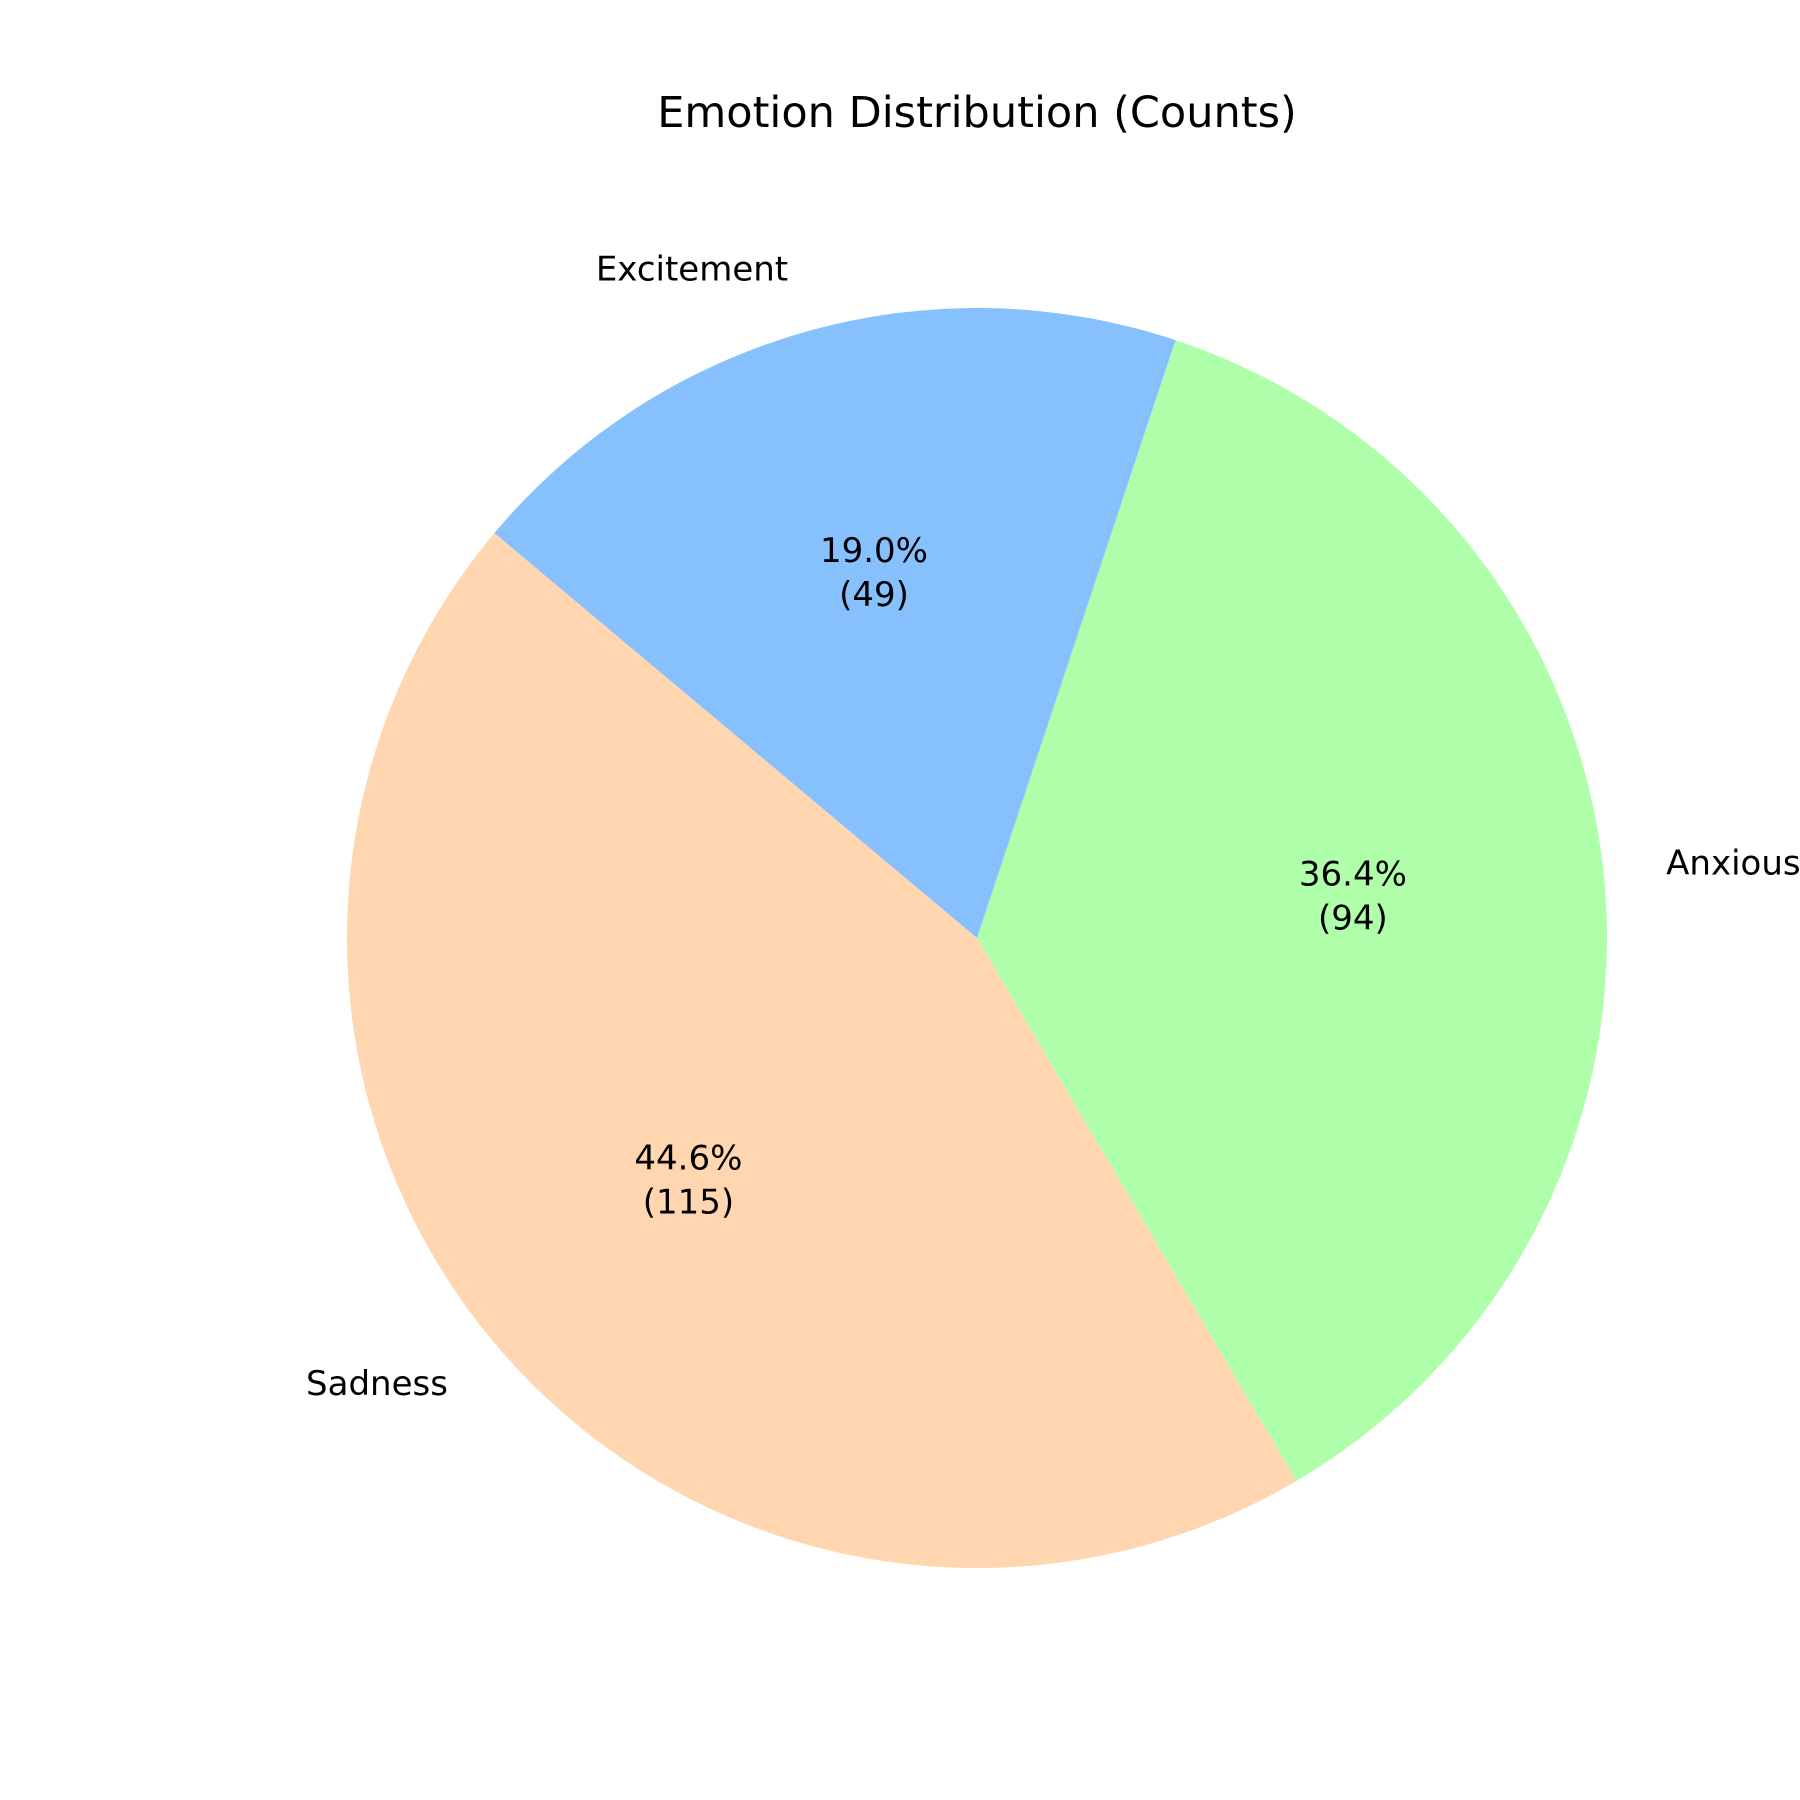 Image resolution: width=1800 pixels, height=1800 pixels. I want to click on chart-title: Emotion Distribution (Counts), so click(977, 113).